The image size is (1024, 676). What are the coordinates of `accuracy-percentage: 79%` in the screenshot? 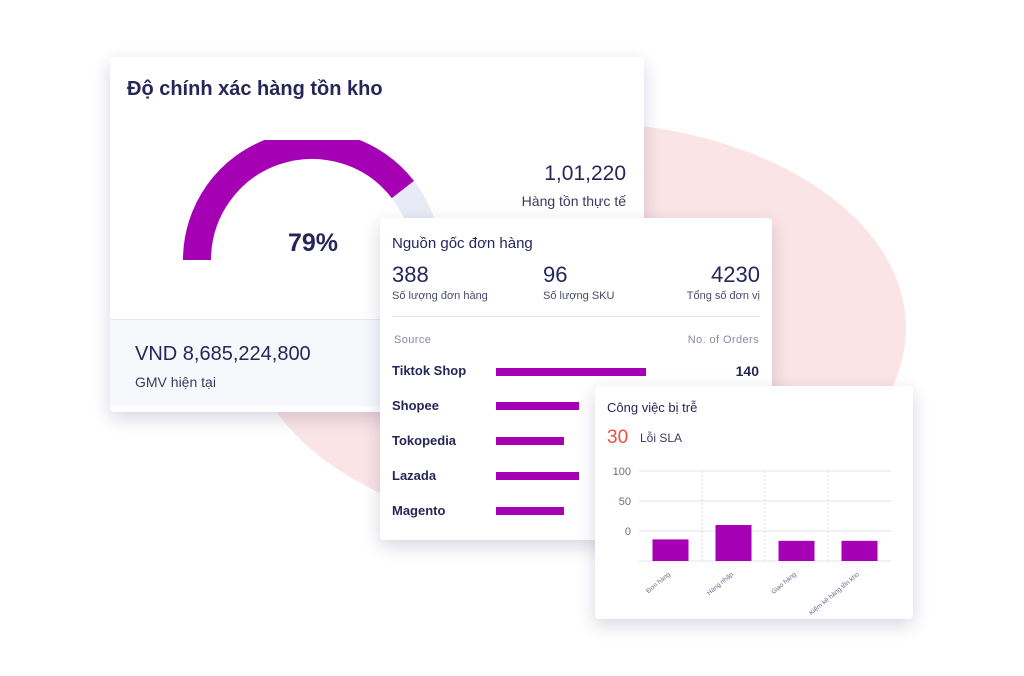 It's located at (313, 243).